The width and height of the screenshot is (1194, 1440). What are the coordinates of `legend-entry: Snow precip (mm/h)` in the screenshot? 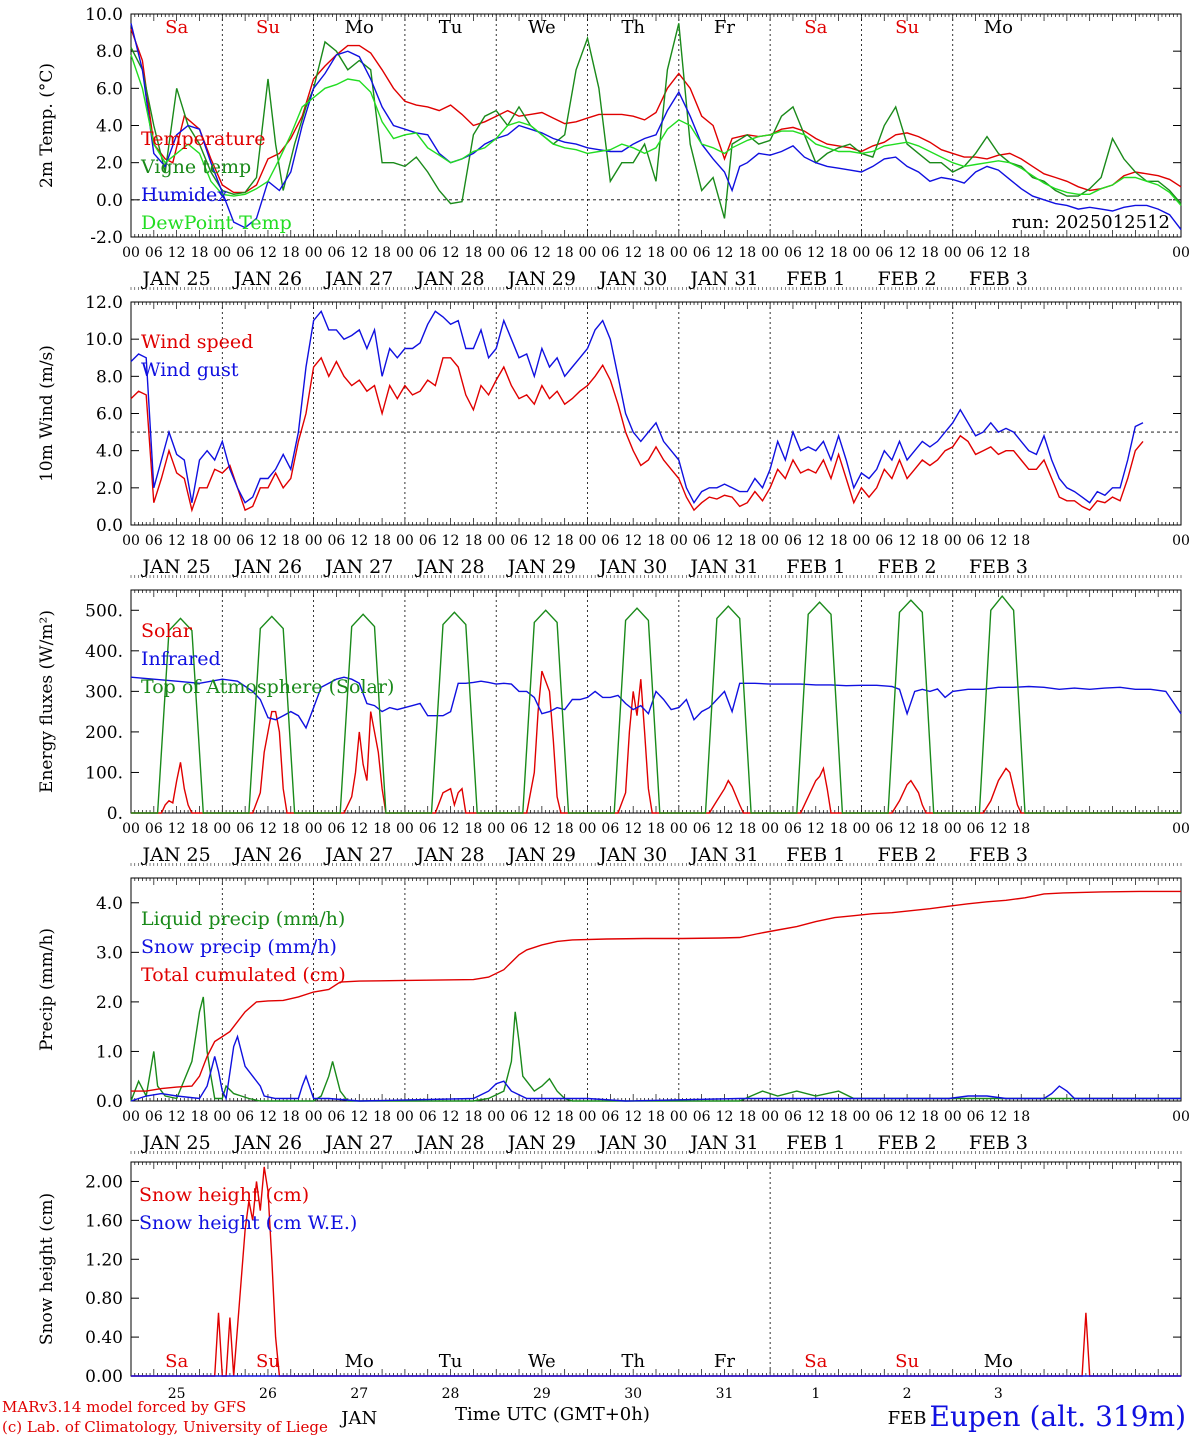 It's located at (239, 947).